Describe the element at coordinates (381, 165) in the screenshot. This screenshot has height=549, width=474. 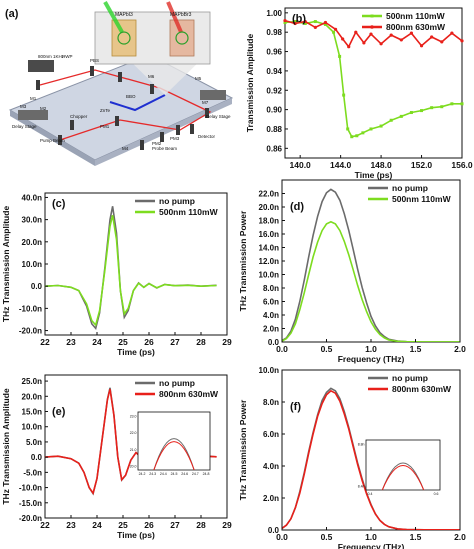
I see `x-tick-label: 148.0` at that location.